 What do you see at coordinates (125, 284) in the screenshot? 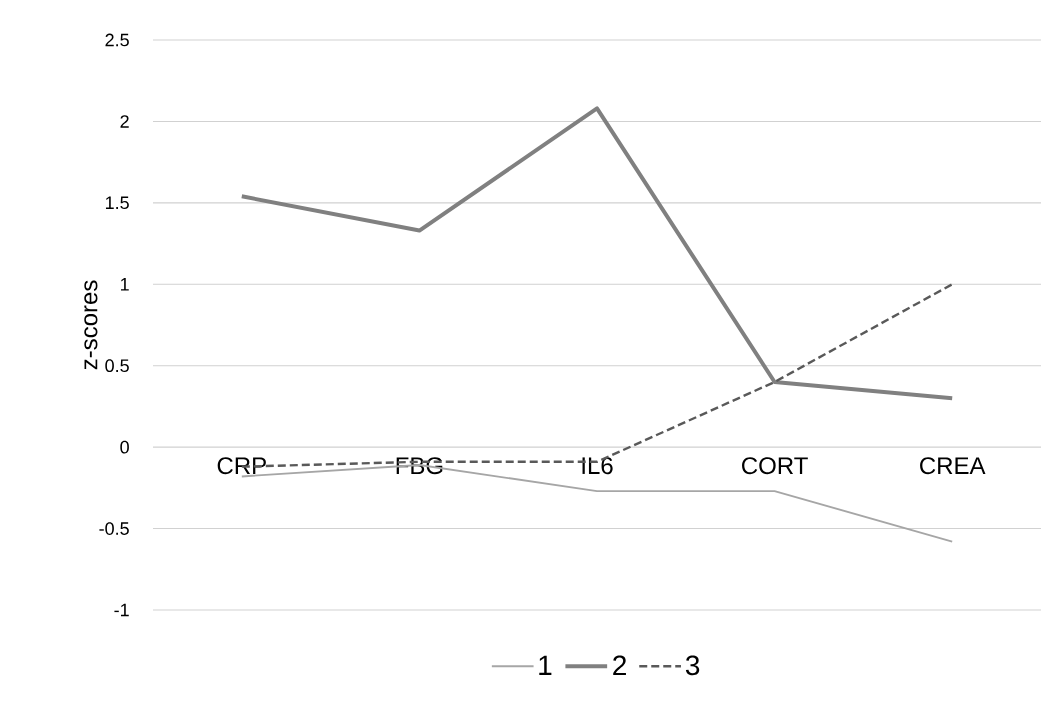
I see `y-tick-label: 1` at bounding box center [125, 284].